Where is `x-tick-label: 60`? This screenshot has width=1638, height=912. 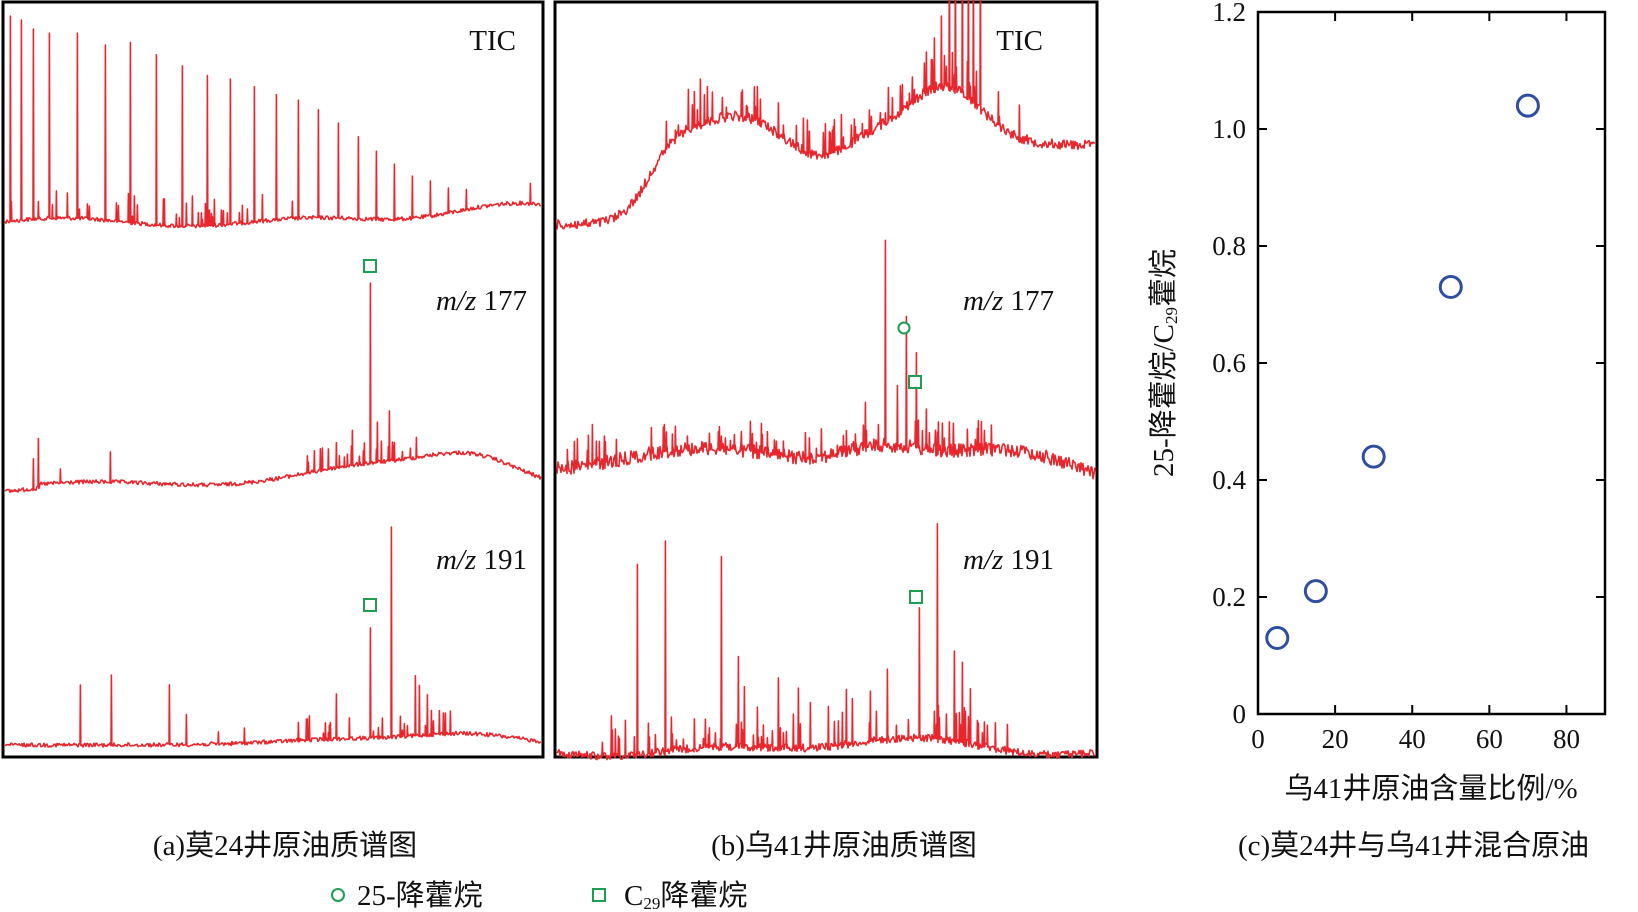 x-tick-label: 60 is located at coordinates (1489, 739).